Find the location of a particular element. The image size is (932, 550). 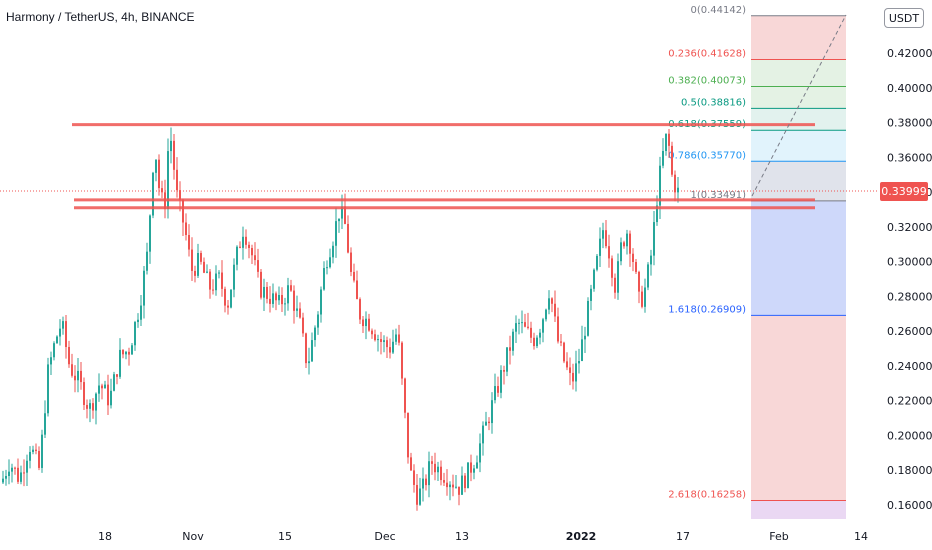

time-tick-label: 15 is located at coordinates (285, 536).